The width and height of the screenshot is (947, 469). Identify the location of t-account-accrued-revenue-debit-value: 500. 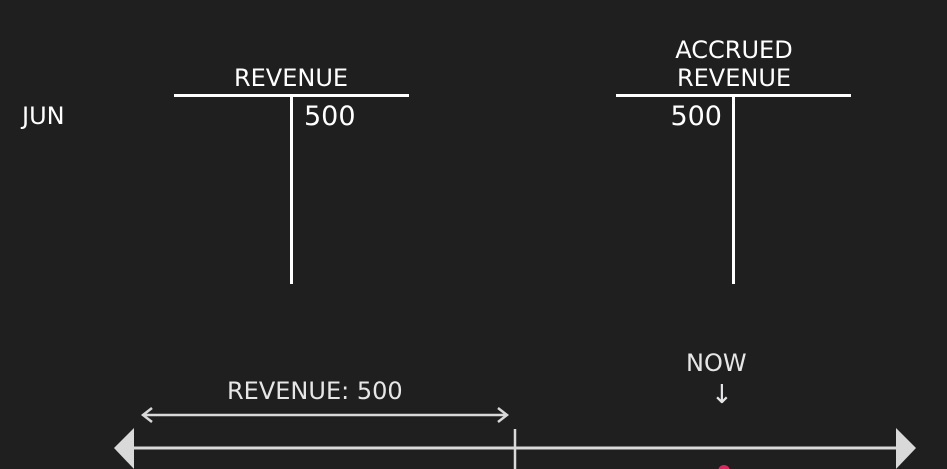
(696, 116).